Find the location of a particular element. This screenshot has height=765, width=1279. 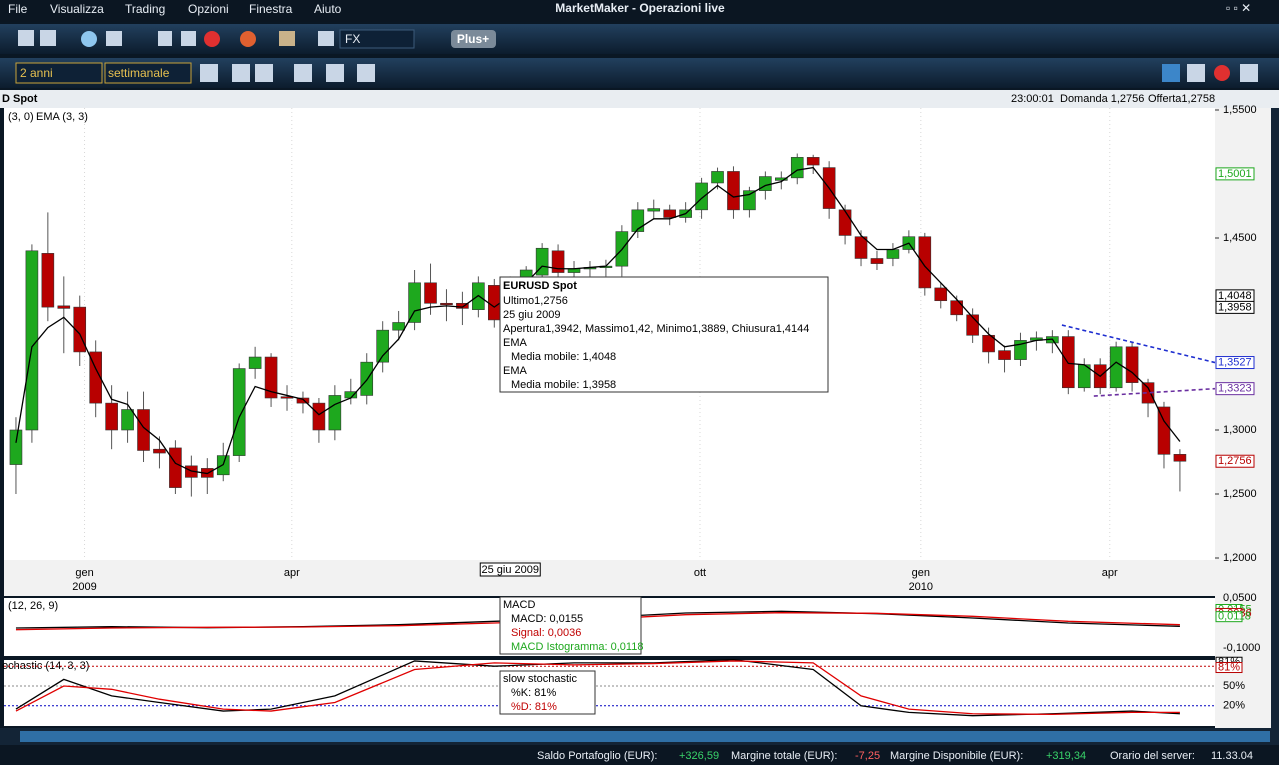

plus-label: Plus+ is located at coordinates (473, 39).